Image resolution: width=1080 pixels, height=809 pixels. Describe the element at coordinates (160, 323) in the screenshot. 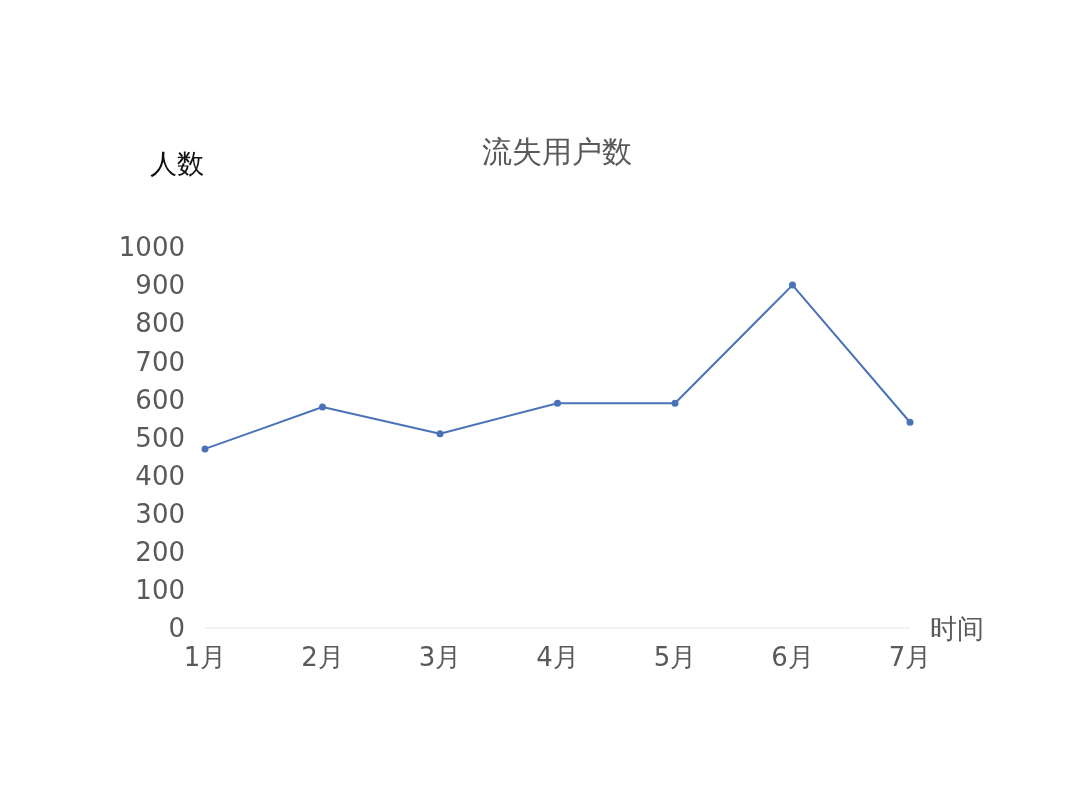

I see `y-tick-label: 800` at that location.